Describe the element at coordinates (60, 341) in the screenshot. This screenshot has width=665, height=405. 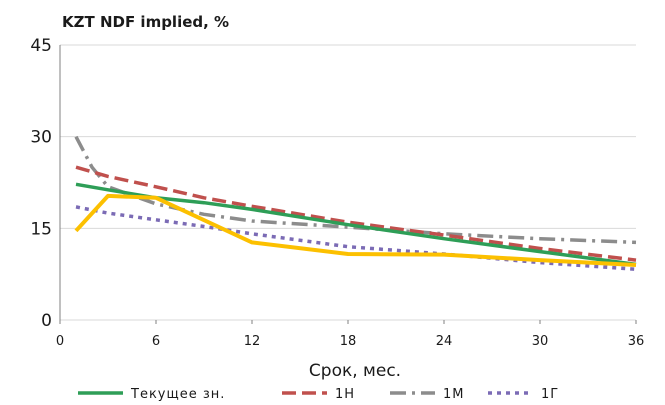
I see `x-tick-label: 0` at that location.